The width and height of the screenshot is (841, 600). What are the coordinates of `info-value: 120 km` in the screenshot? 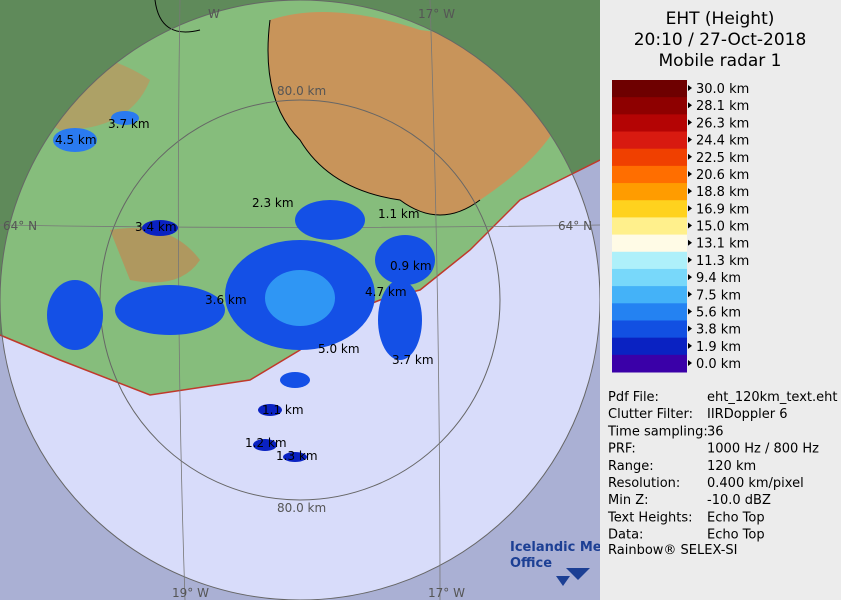 It's located at (731, 466).